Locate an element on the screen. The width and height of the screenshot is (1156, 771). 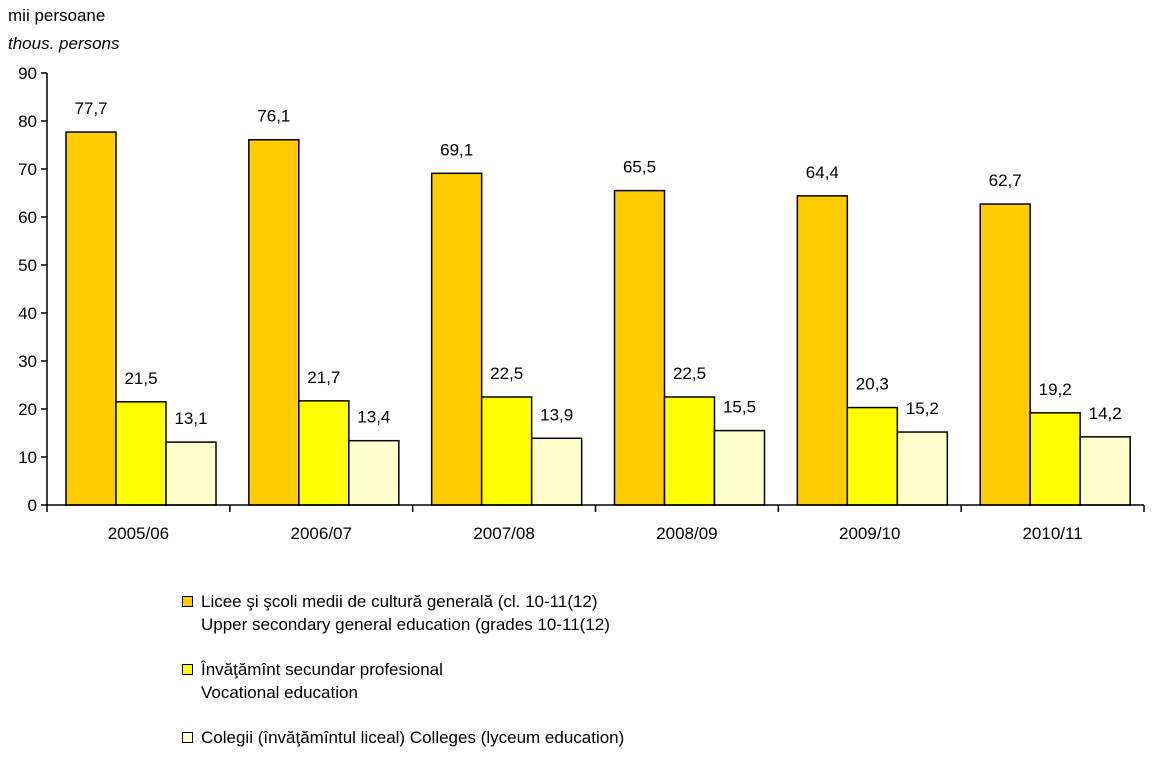
bar-value-label: 62,7 is located at coordinates (1005, 180).